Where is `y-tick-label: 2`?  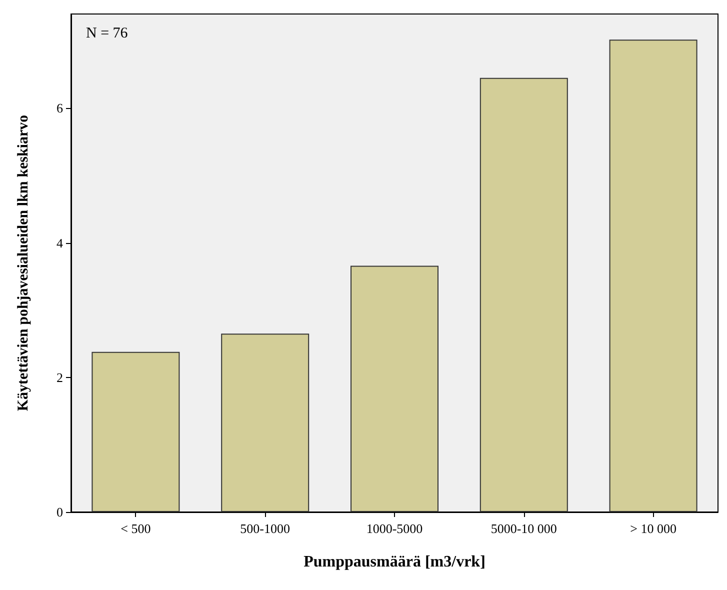
y-tick-label: 2 is located at coordinates (59, 377).